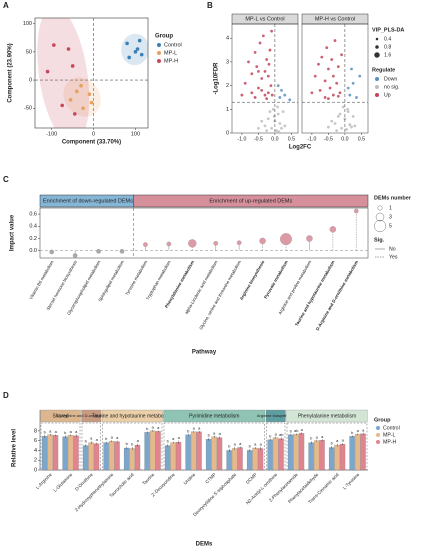 This screenshot has width=429, height=550. Describe the element at coordinates (390, 208) in the screenshot. I see `legend-label: 1` at that location.